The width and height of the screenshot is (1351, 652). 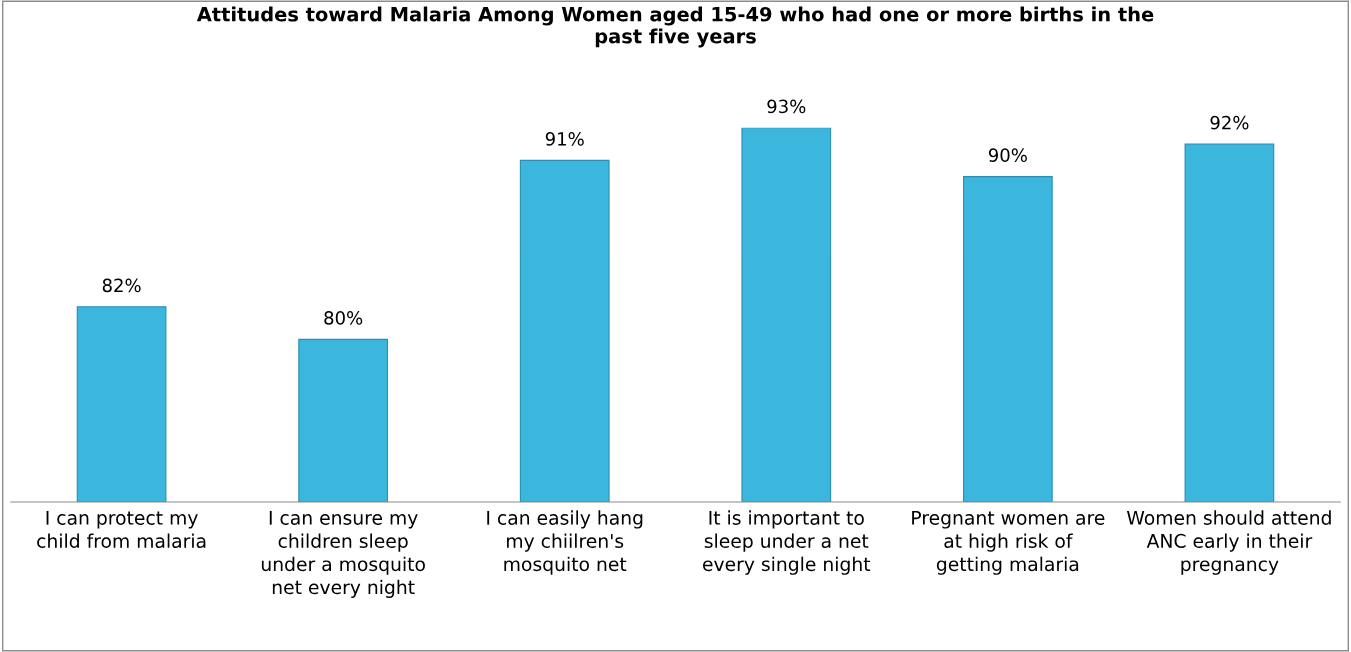 I want to click on chart-title: Attitudes toward Malaria Among Women aged 15-49 who had one or more births in the past five years, so click(x=675, y=27).